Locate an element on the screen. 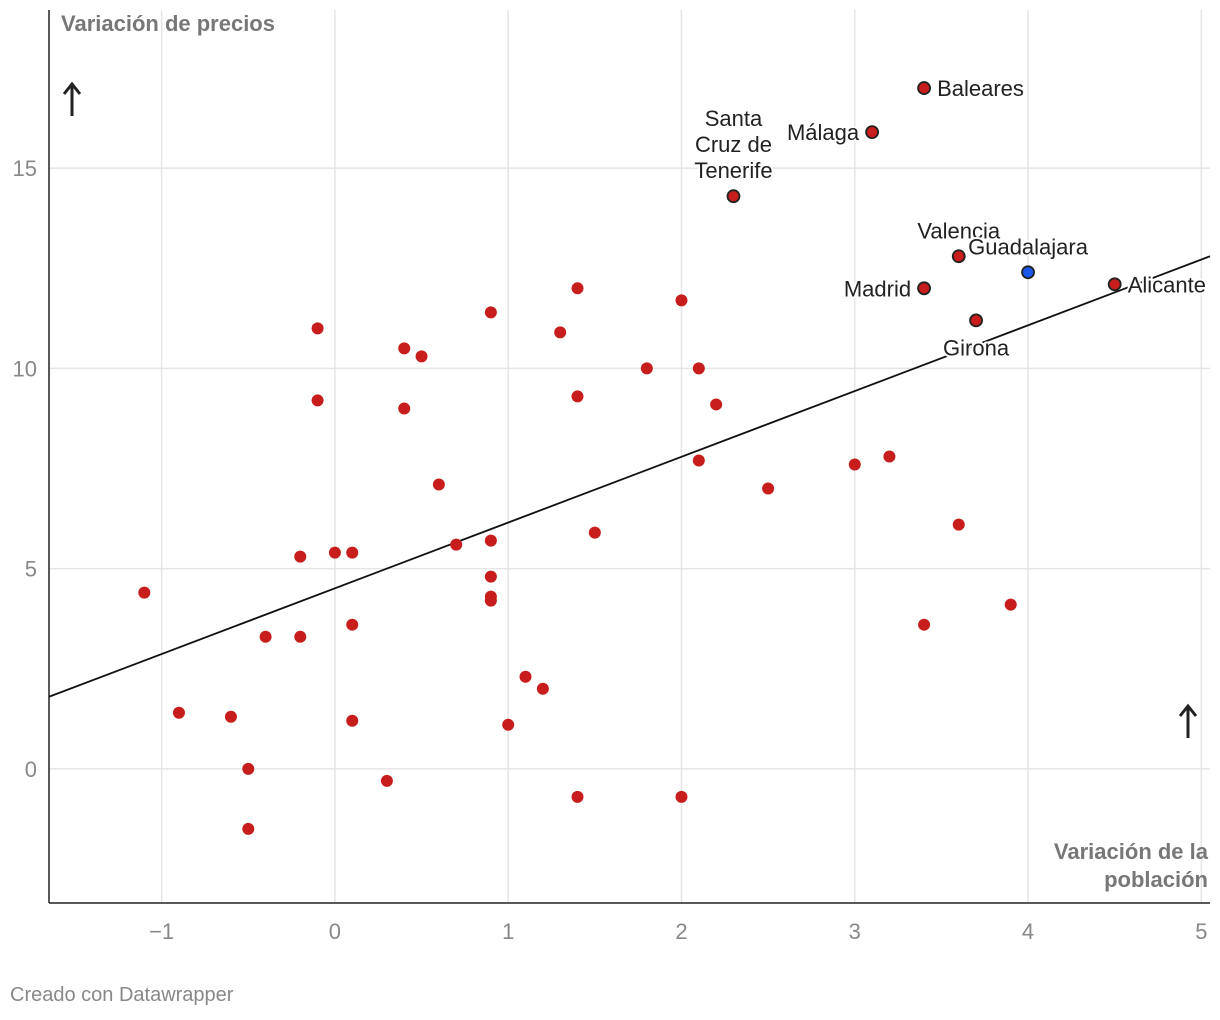 This screenshot has height=1020, width=1220. x-tick-label: 4 is located at coordinates (1028, 931).